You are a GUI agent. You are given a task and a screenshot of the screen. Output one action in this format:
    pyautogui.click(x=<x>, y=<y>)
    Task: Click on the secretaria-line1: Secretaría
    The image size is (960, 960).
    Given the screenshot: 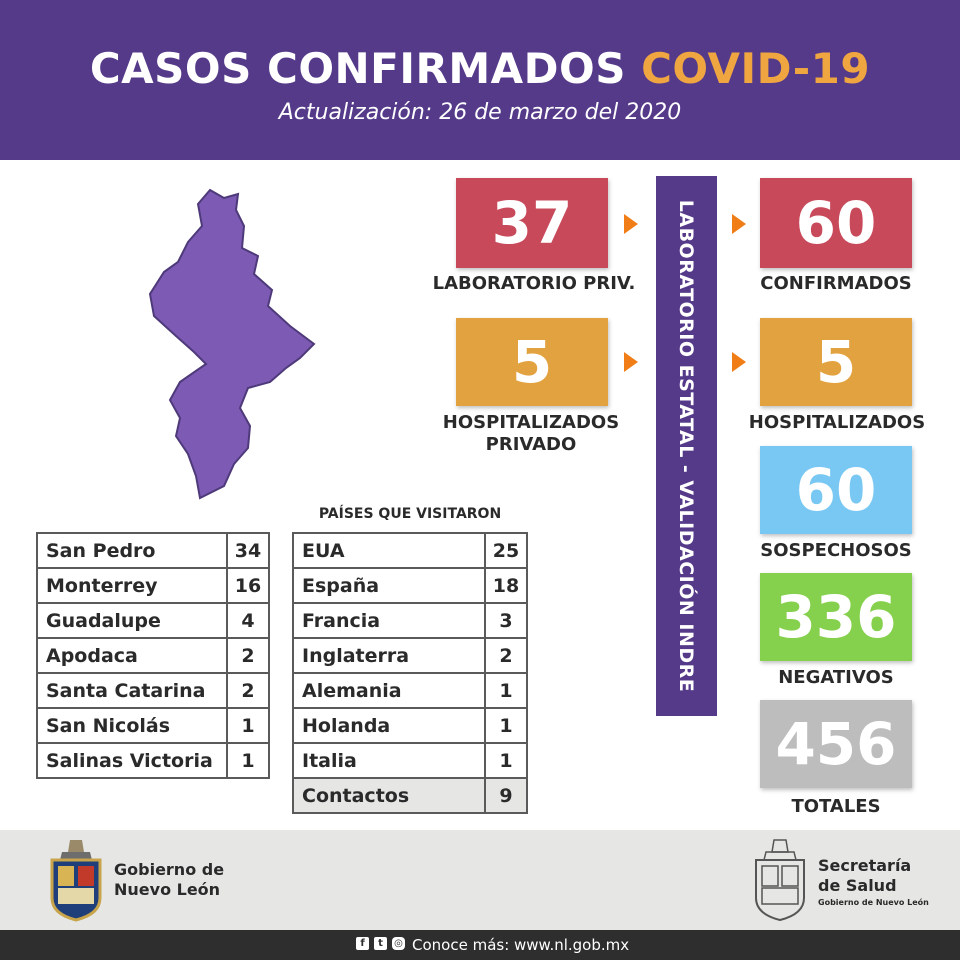 What is the action you would take?
    pyautogui.click(x=865, y=865)
    